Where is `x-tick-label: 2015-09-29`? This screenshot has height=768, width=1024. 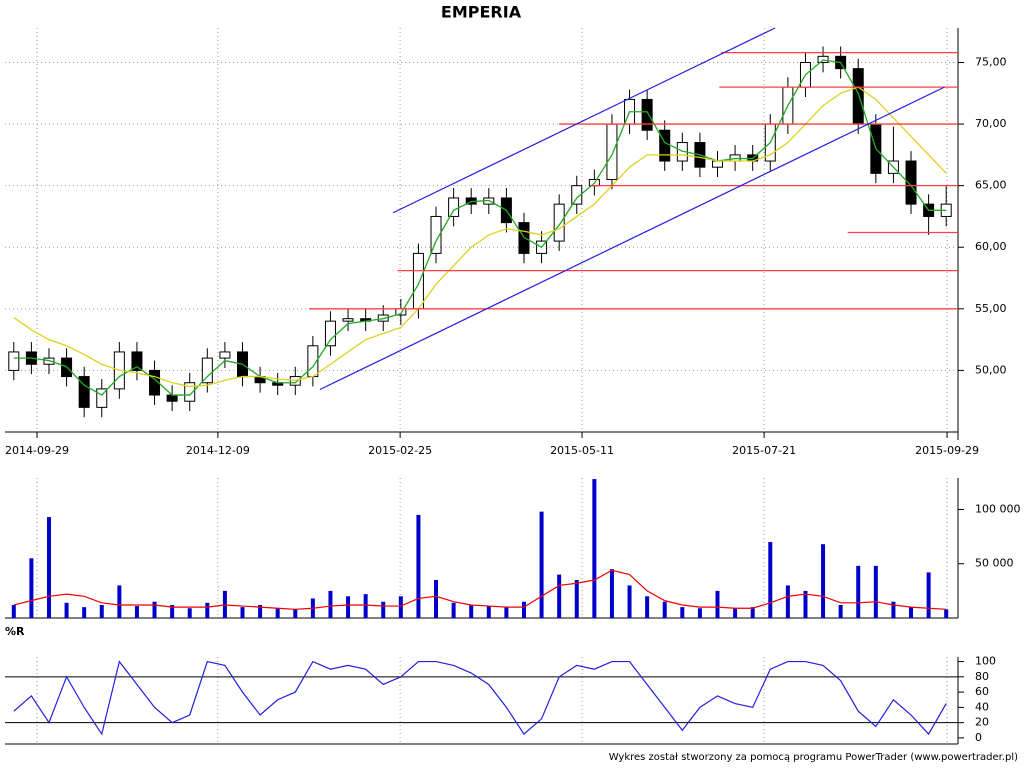
x-tick-label: 2015-09-29 is located at coordinates (947, 450).